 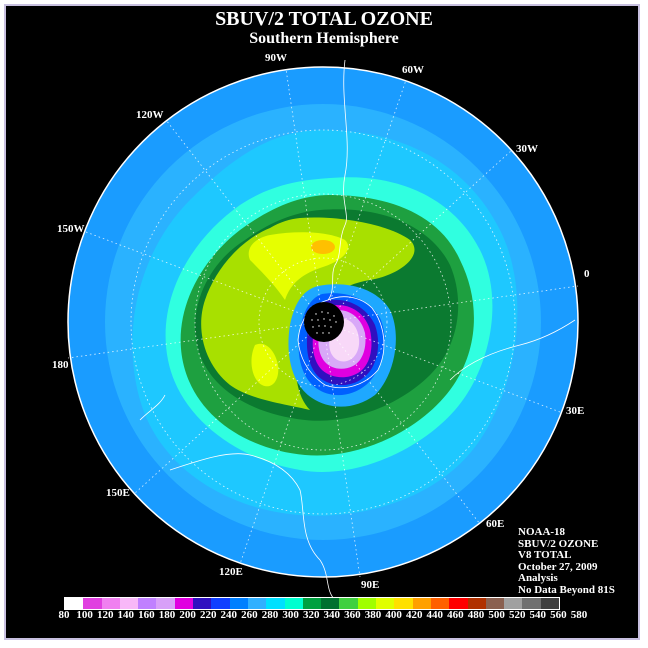 What do you see at coordinates (324, 19) in the screenshot?
I see `map-title: SBUV/2 TOTAL OZONE` at bounding box center [324, 19].